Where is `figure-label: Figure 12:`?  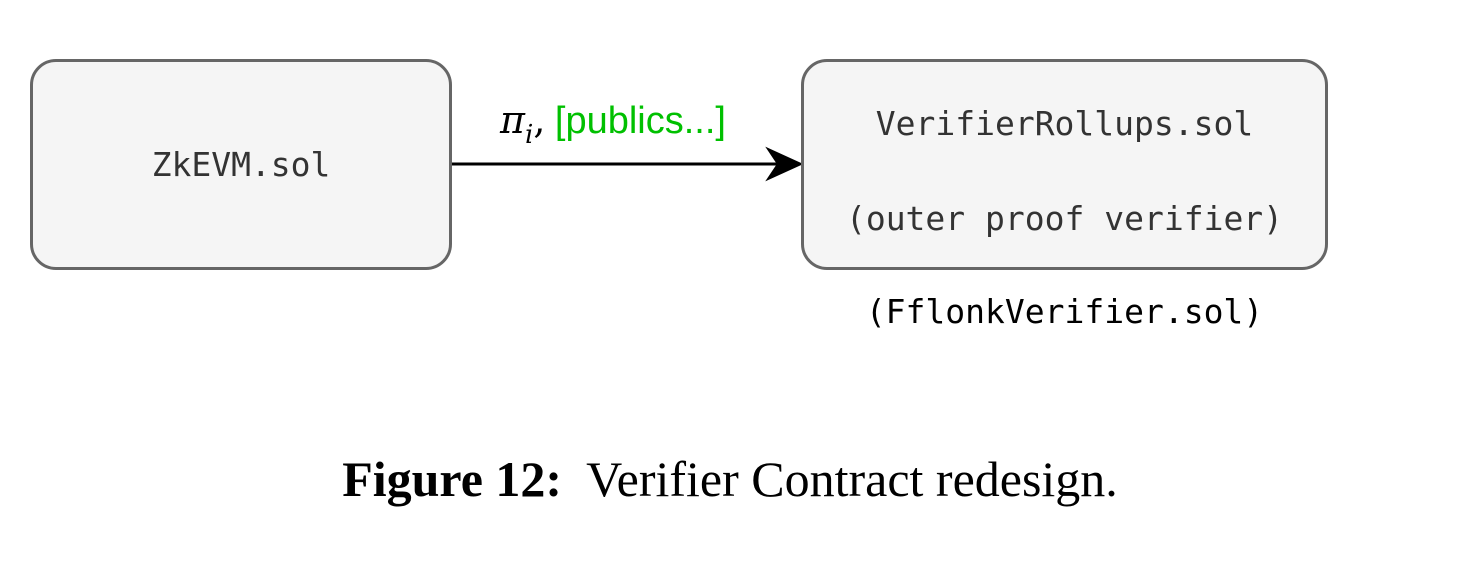
figure-label: Figure 12: is located at coordinates (452, 479).